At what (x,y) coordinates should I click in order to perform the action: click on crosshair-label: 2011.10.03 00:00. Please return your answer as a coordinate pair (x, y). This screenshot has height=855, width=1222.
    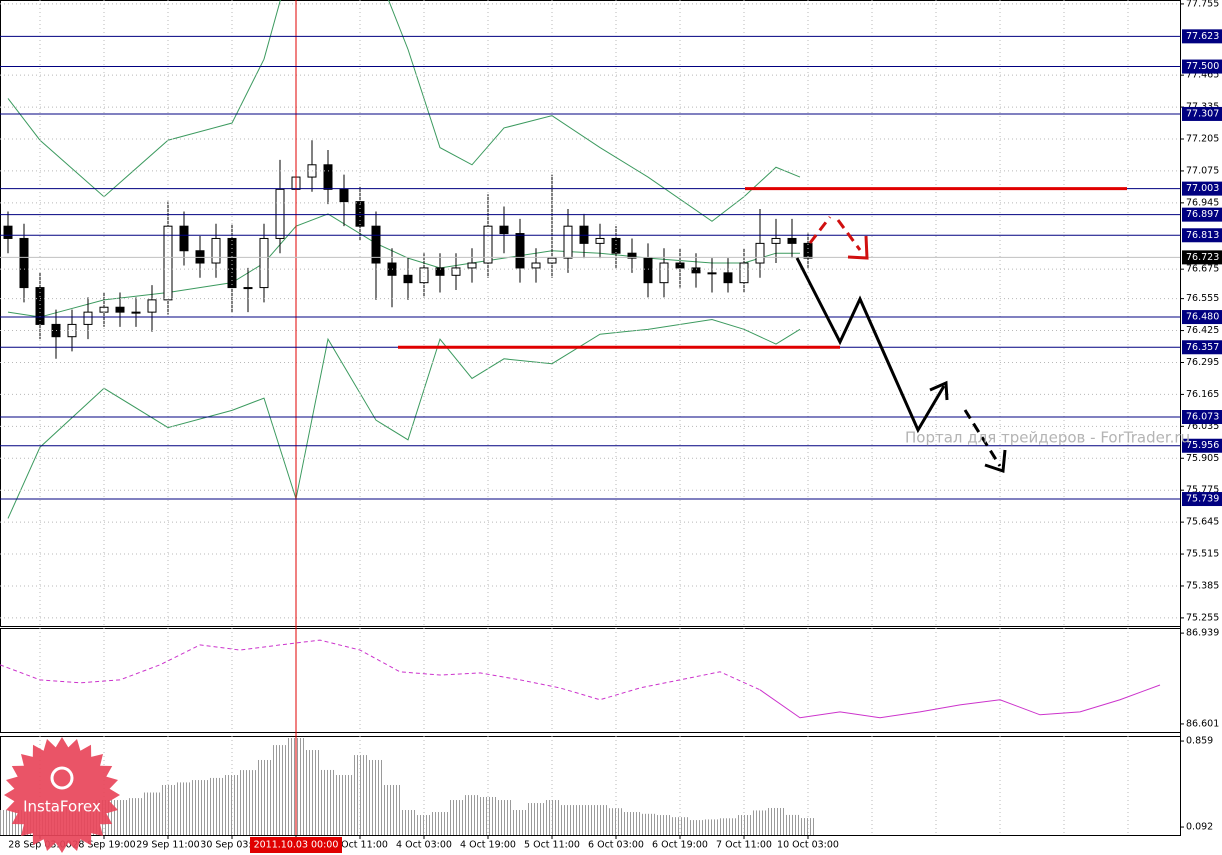
    Looking at the image, I should click on (296, 845).